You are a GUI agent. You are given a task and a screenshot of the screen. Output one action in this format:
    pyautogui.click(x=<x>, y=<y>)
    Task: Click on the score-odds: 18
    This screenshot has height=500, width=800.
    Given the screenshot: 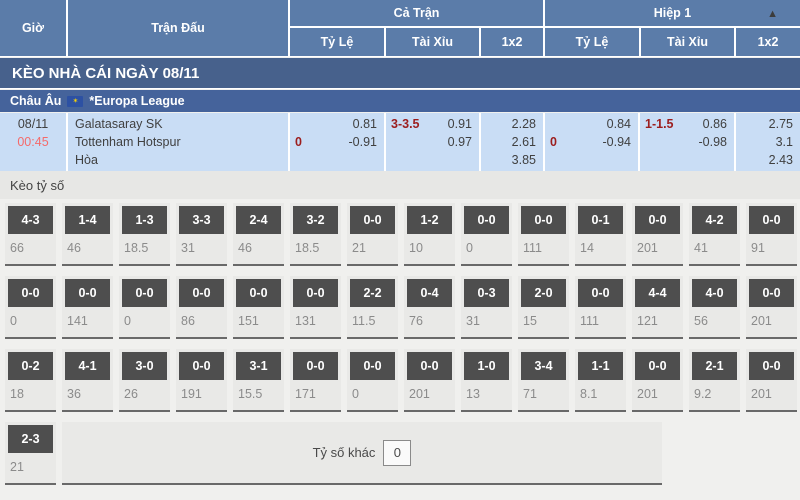 What is the action you would take?
    pyautogui.click(x=17, y=394)
    